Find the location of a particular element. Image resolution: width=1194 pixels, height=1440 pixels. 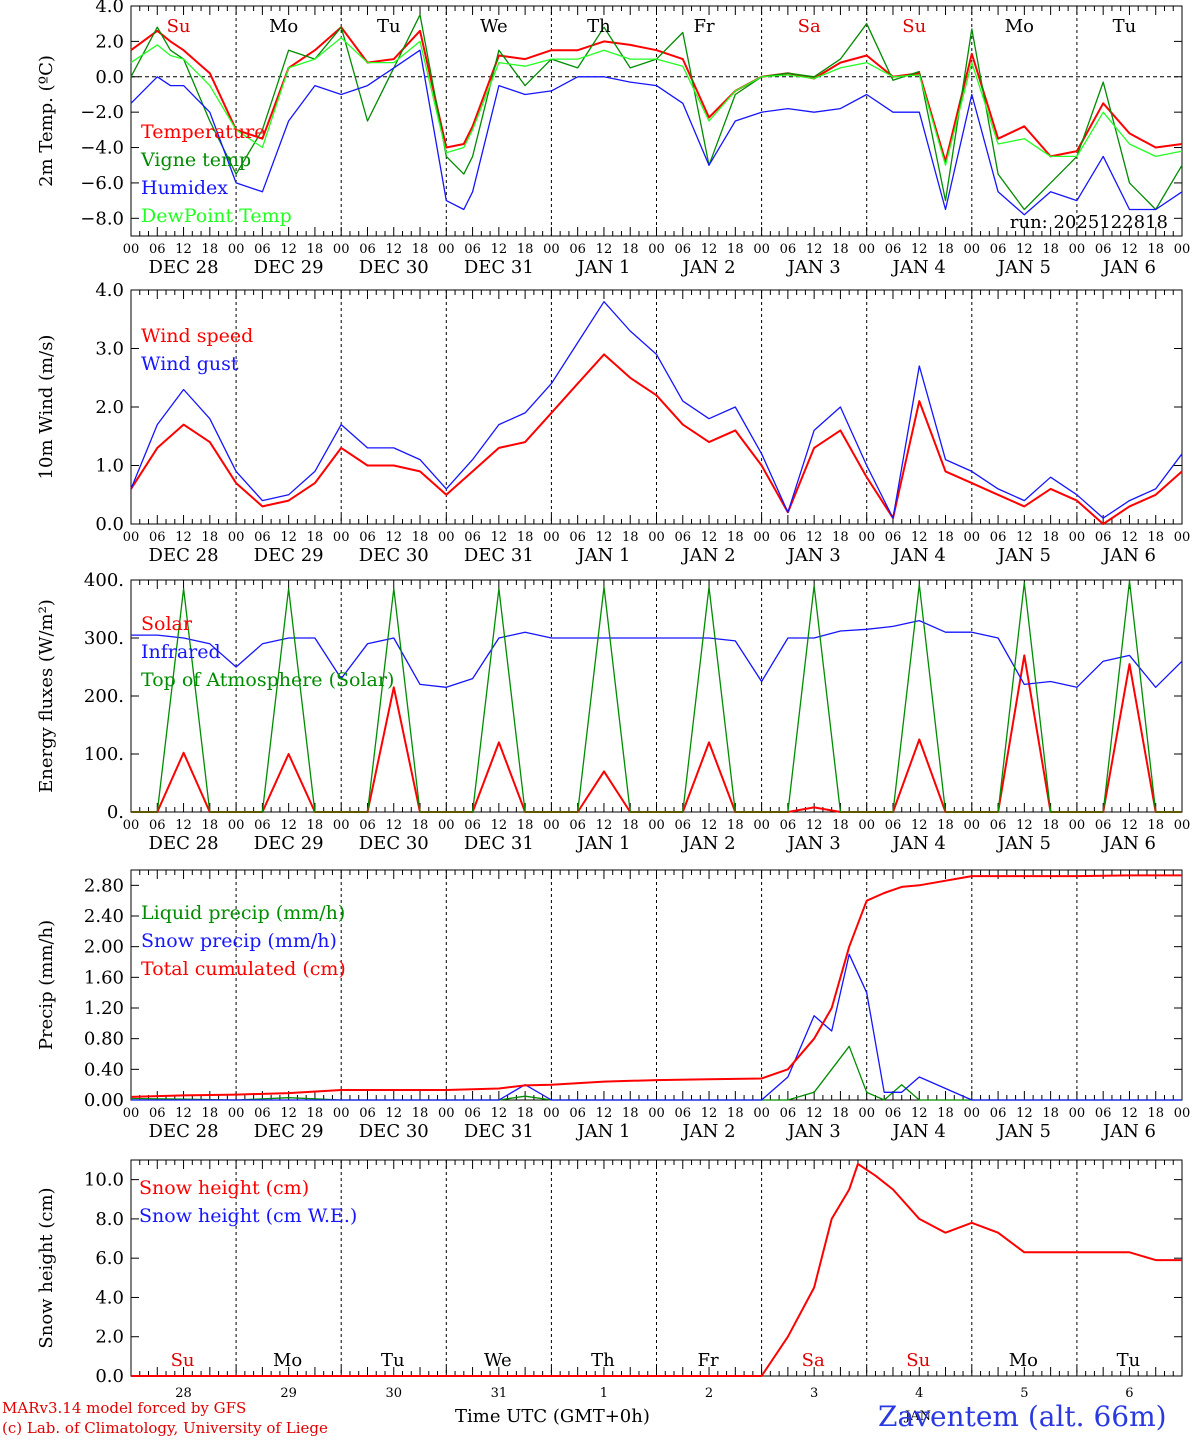

y-tick-label: 2.00 is located at coordinates (104, 947).